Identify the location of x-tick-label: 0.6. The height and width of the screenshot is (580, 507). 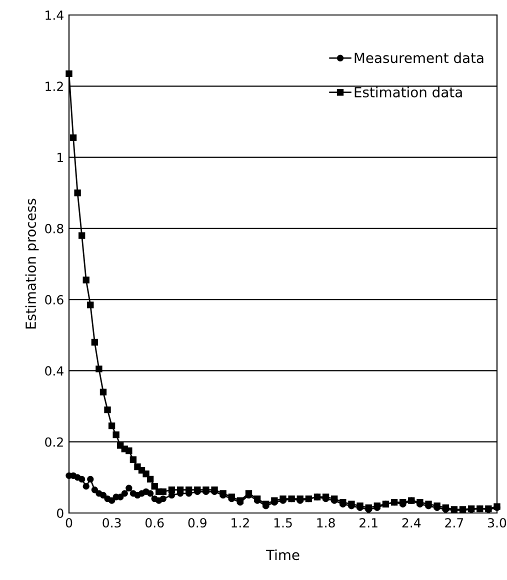
(154, 523).